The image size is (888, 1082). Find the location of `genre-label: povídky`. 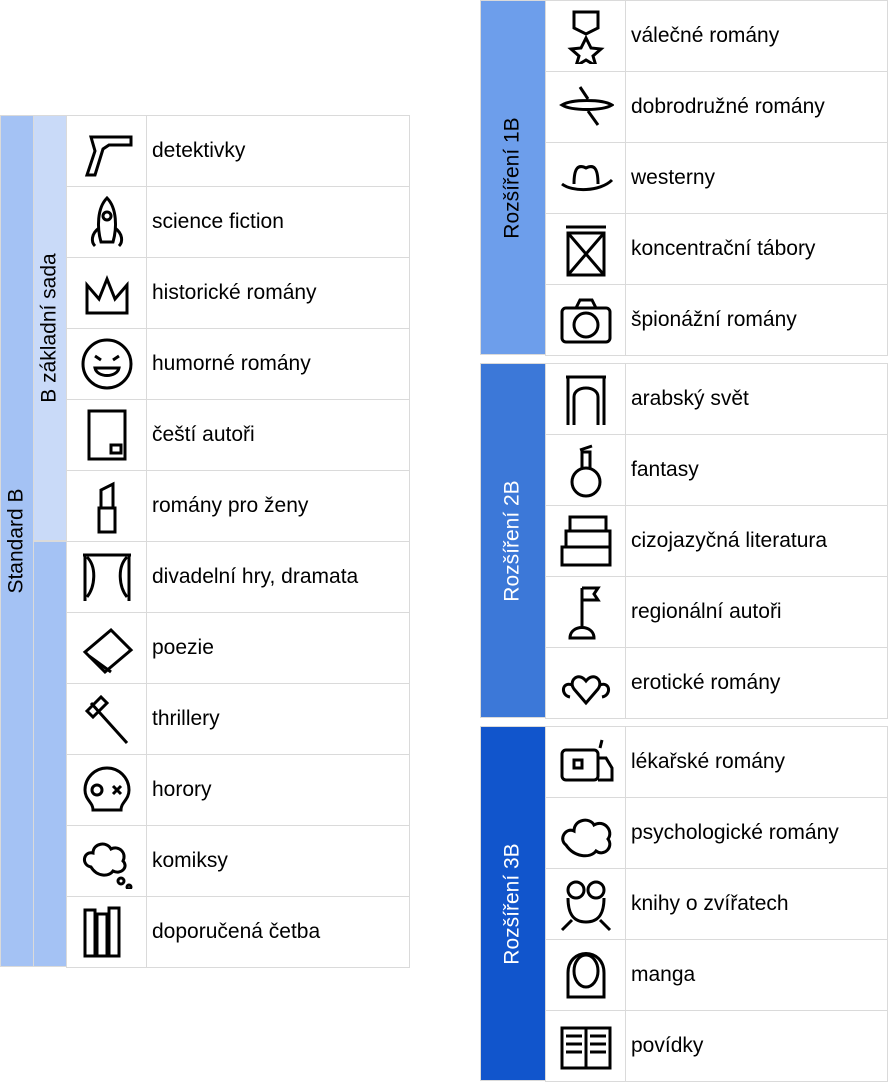

genre-label: povídky is located at coordinates (756, 1046).